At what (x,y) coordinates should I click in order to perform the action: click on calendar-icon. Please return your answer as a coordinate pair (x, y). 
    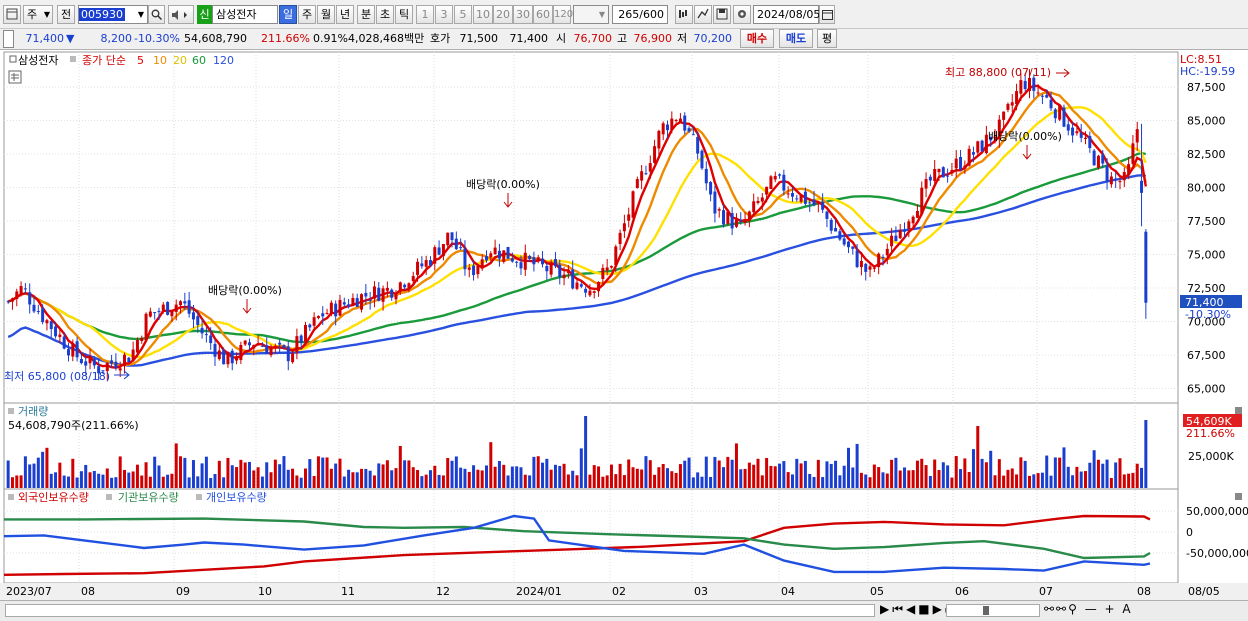
    Looking at the image, I should click on (827, 14).